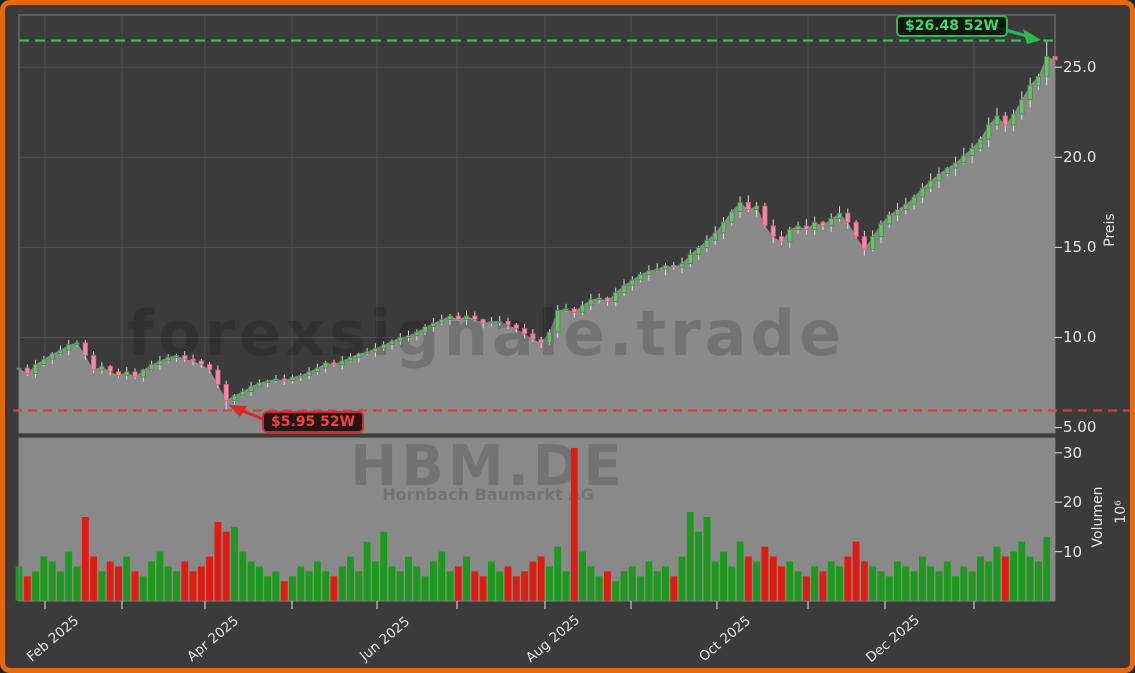 This screenshot has height=673, width=1135. What do you see at coordinates (486, 333) in the screenshot?
I see `watermark-brand: forexsignale.trade` at bounding box center [486, 333].